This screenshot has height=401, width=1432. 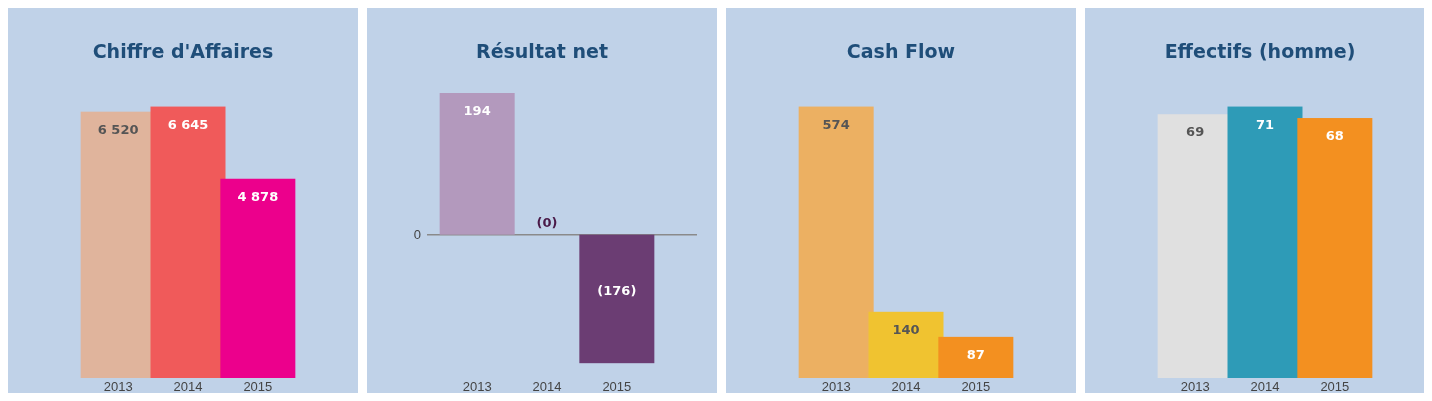 I want to click on data-label: 574, so click(x=836, y=124).